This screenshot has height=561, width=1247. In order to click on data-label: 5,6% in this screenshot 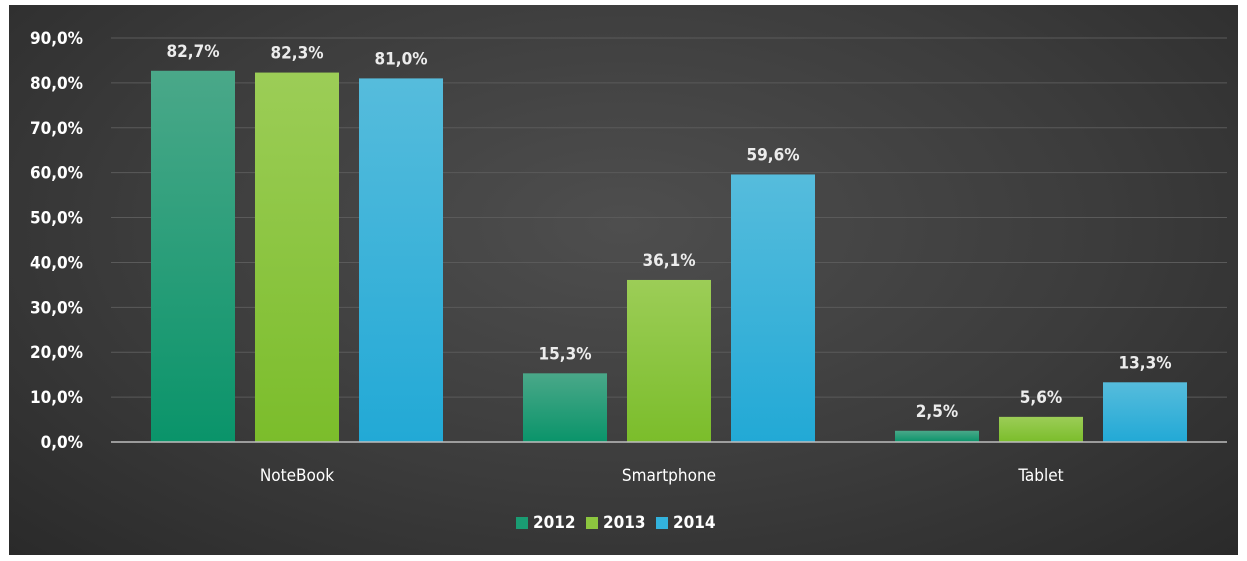, I will do `click(1041, 398)`.